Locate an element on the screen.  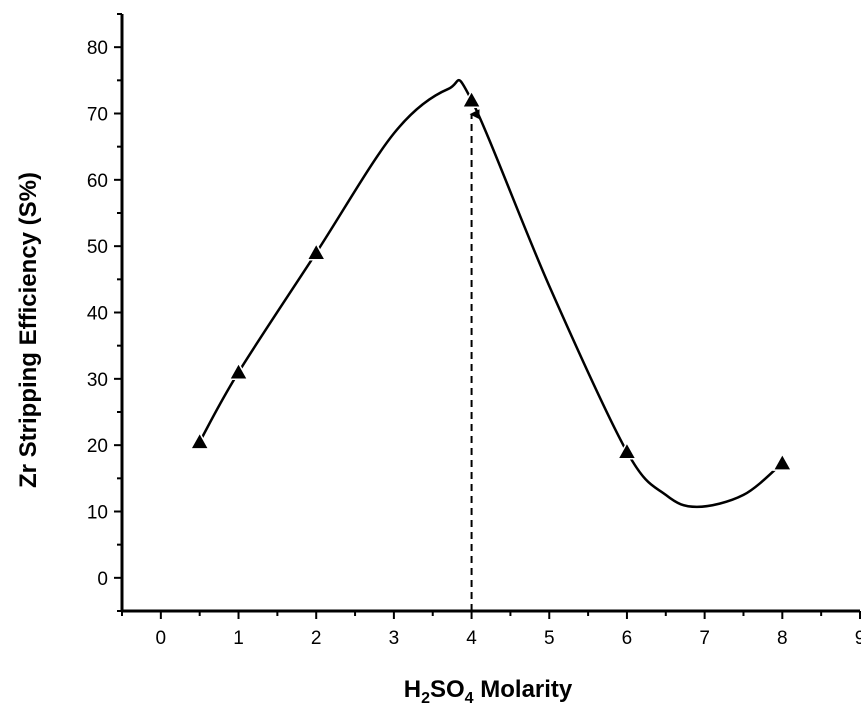
y-tick-label-40: 40 is located at coordinates (97, 314).